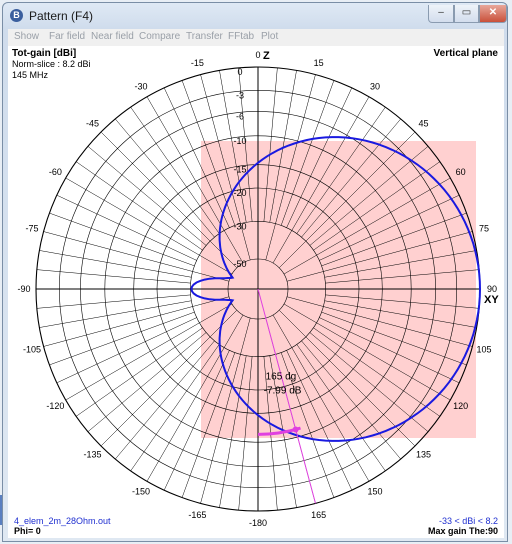 This screenshot has height=544, width=512. I want to click on menu-transfer: Transfer, so click(204, 36).